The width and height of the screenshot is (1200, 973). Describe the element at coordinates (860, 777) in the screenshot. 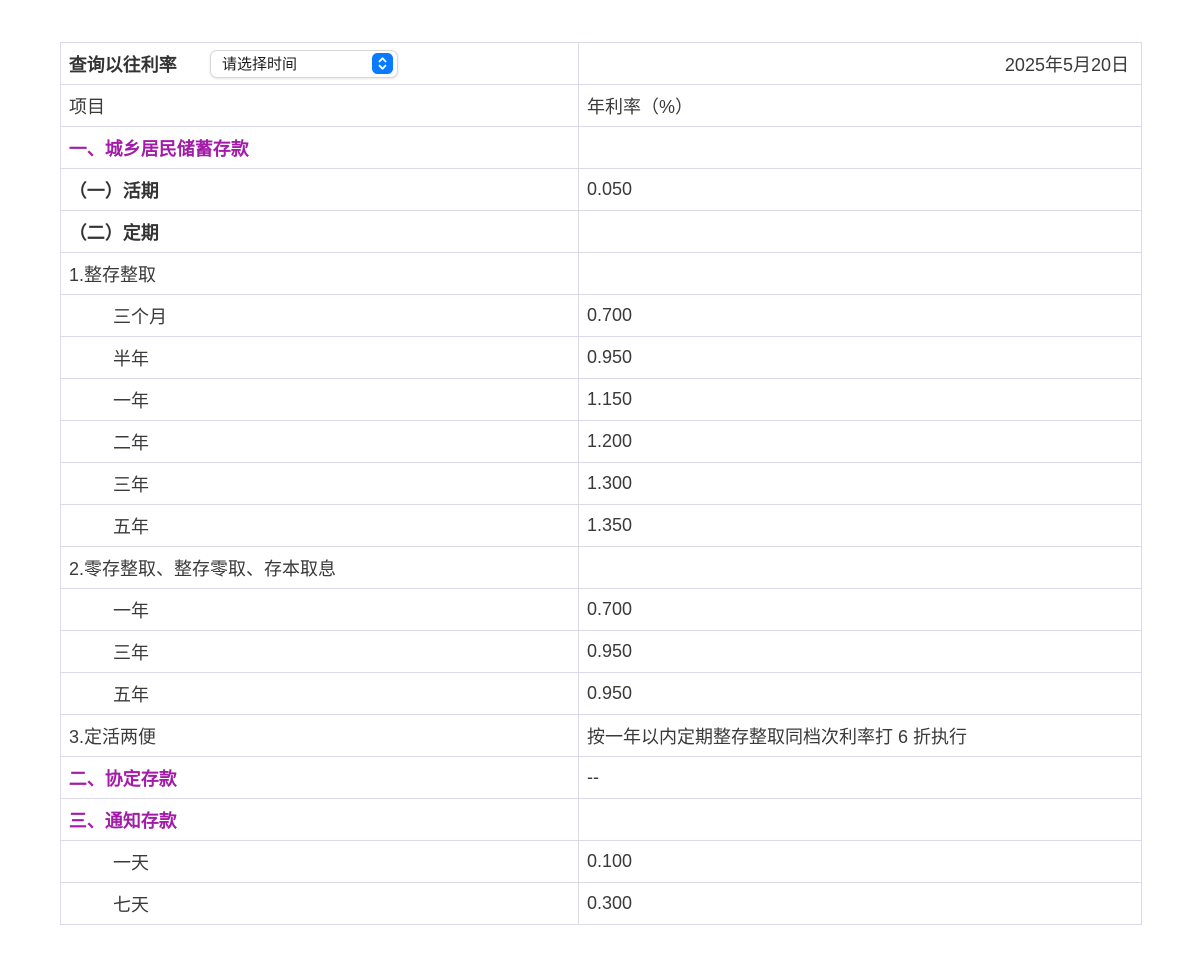

I see `row-value: --` at that location.